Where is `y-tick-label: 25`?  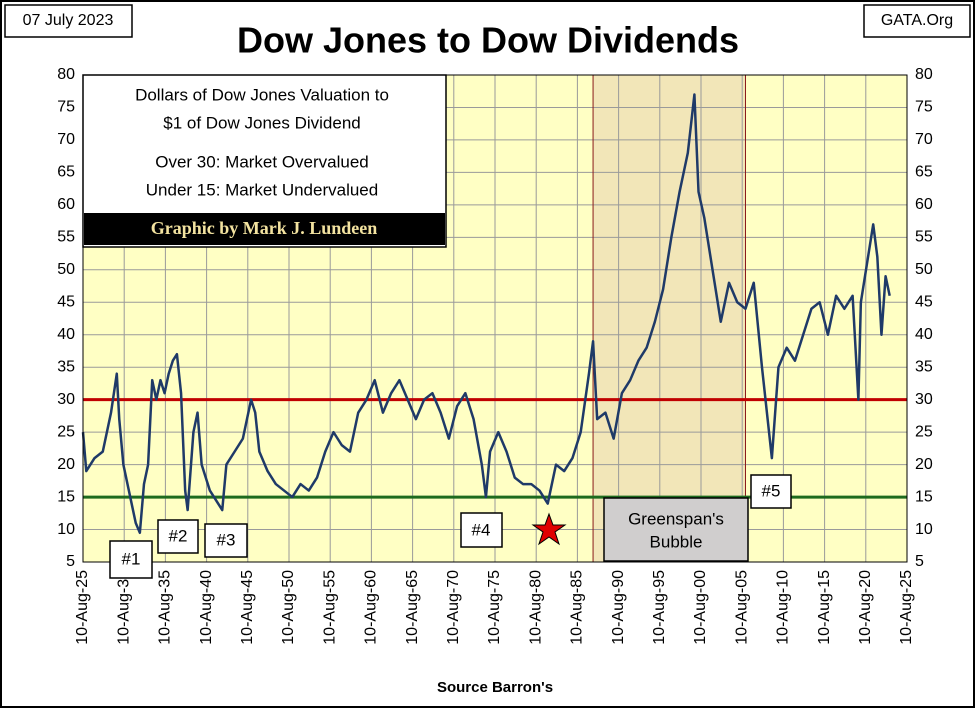 y-tick-label: 25 is located at coordinates (66, 431).